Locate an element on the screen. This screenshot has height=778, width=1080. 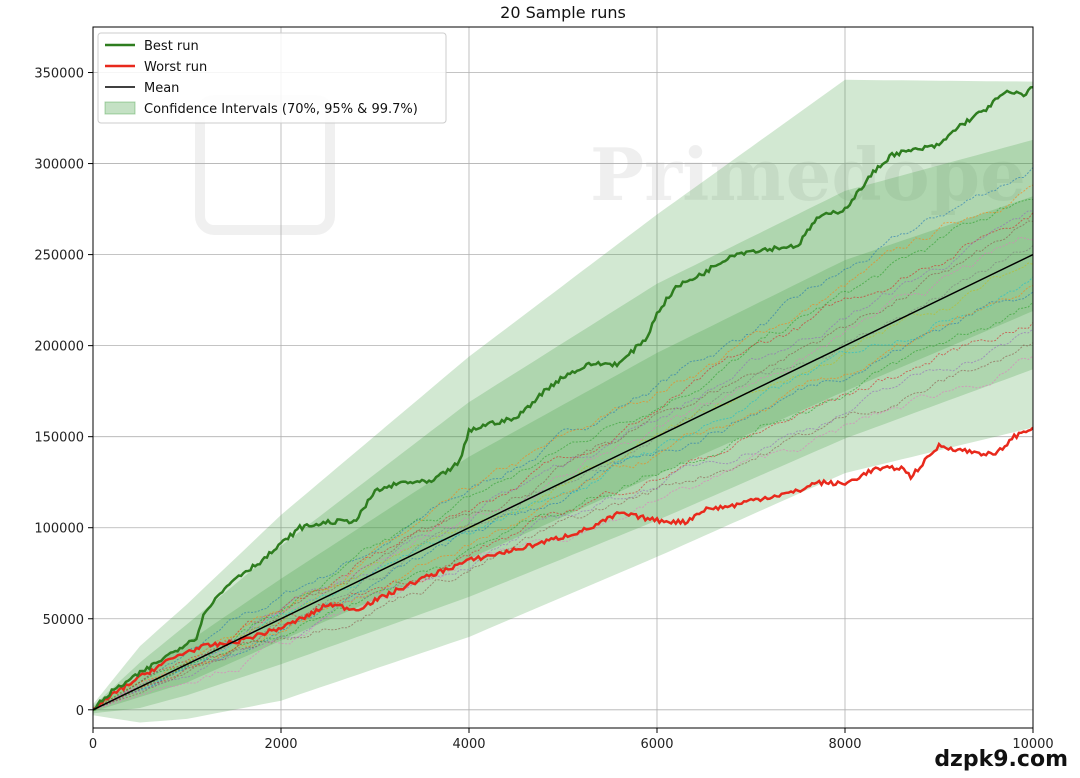
x-tick-label: 0 is located at coordinates (93, 744).